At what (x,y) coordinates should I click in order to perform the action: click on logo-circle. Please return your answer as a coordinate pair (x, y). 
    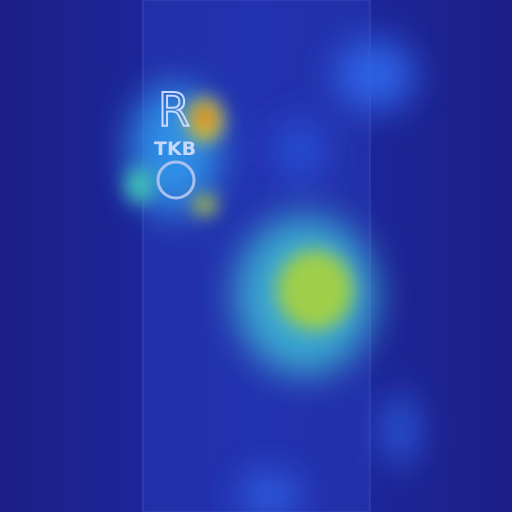
    Looking at the image, I should click on (176, 180).